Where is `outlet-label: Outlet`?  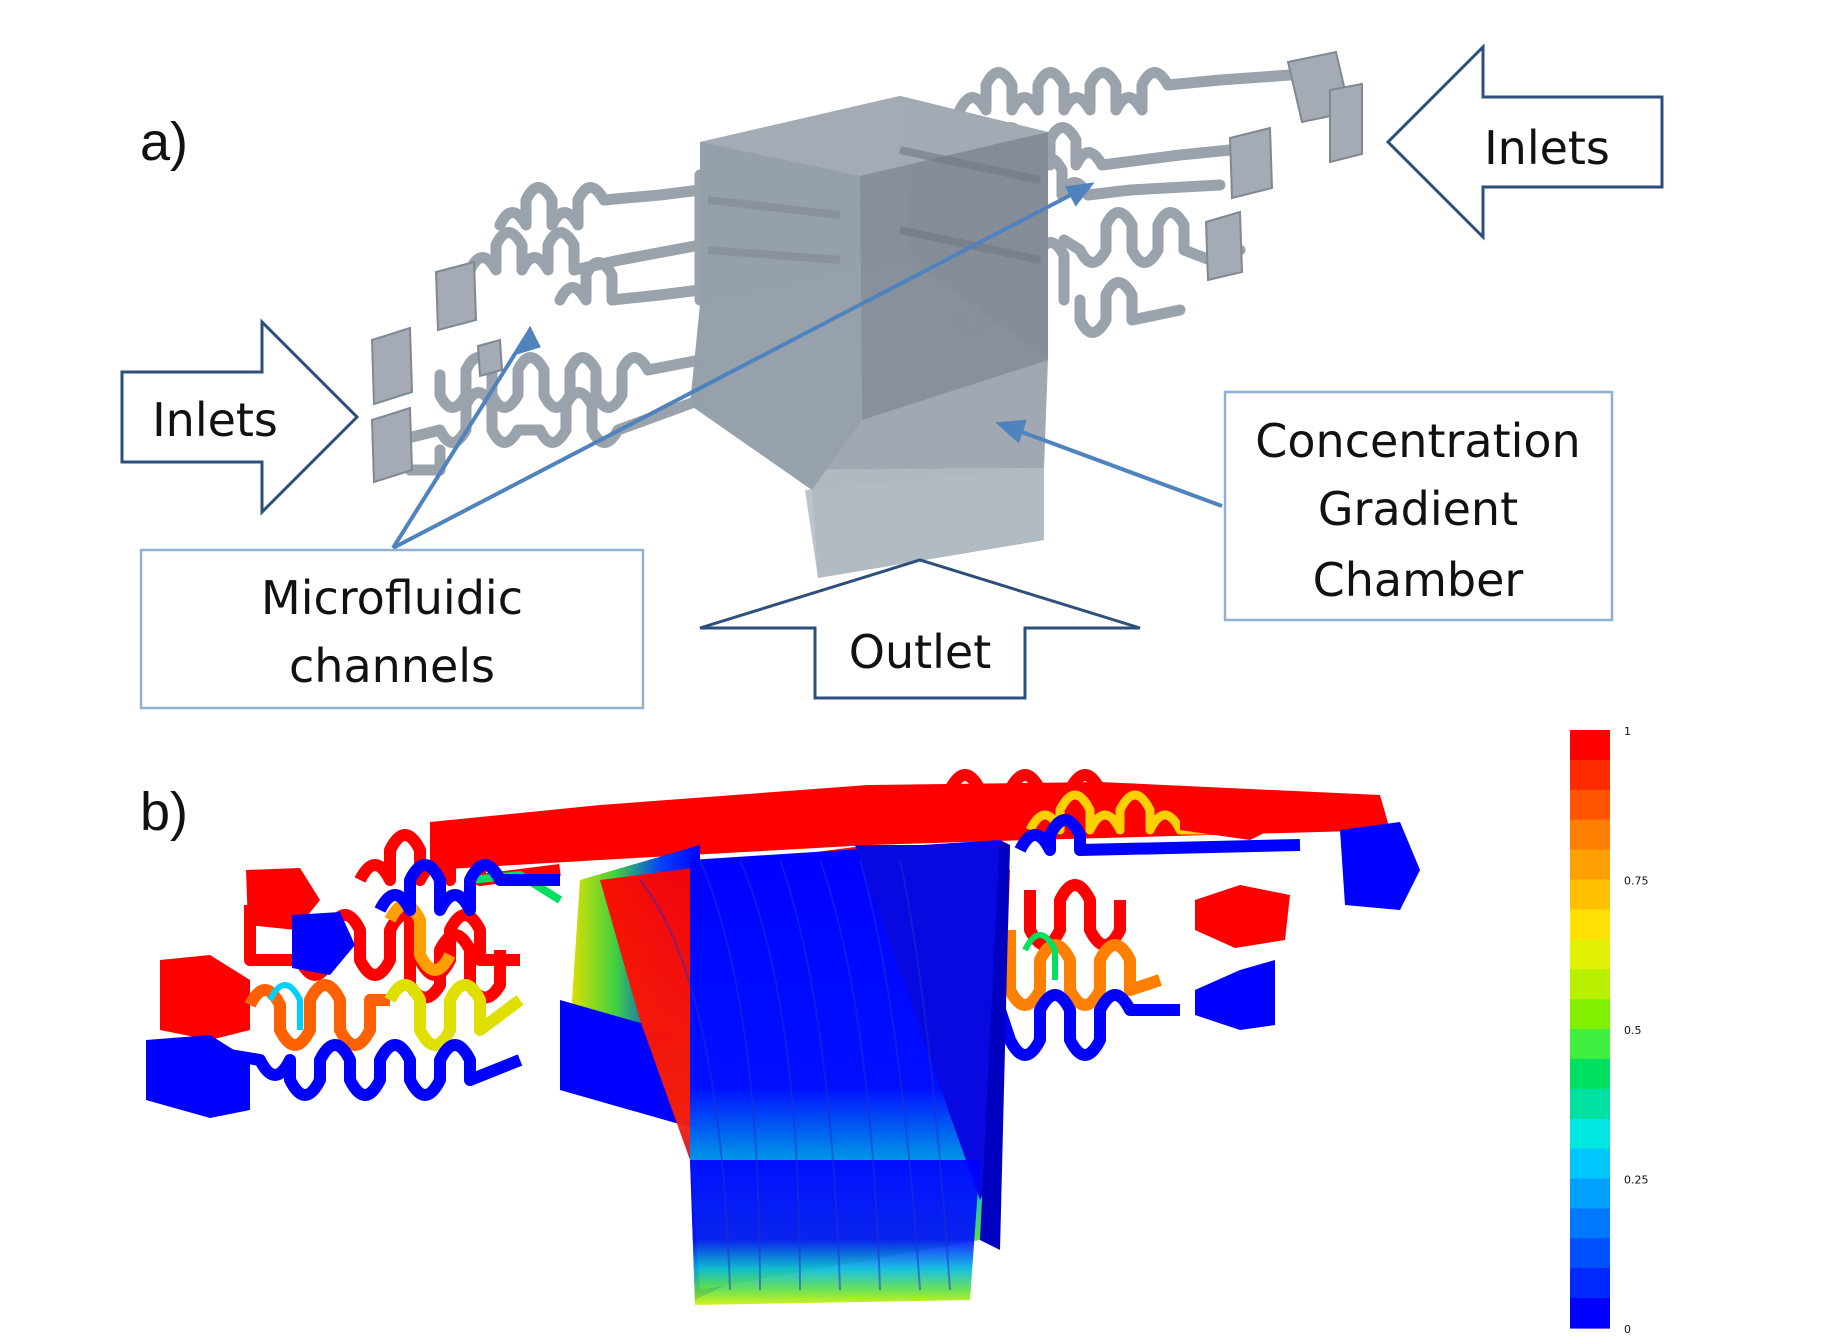 outlet-label: Outlet is located at coordinates (920, 652).